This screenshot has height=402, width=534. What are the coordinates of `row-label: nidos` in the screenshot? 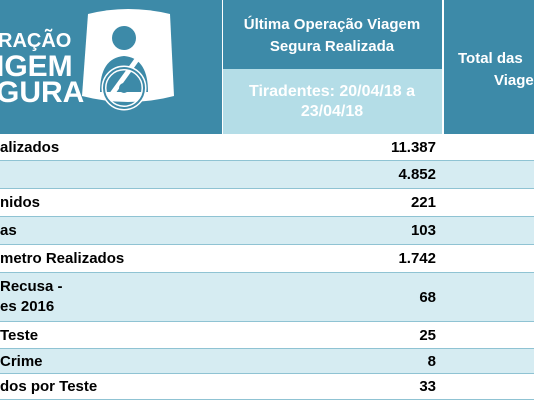 It's located at (20, 202).